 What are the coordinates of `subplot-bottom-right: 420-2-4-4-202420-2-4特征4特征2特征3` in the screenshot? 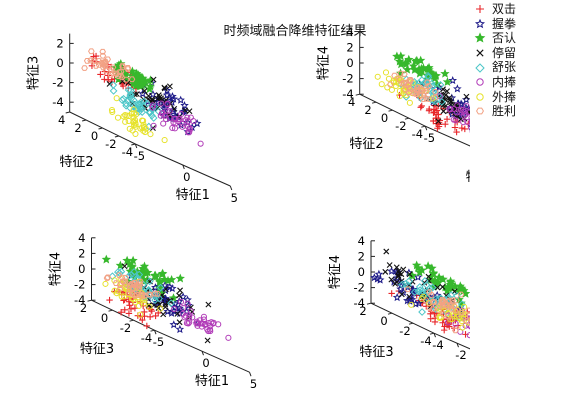 It's located at (399, 298).